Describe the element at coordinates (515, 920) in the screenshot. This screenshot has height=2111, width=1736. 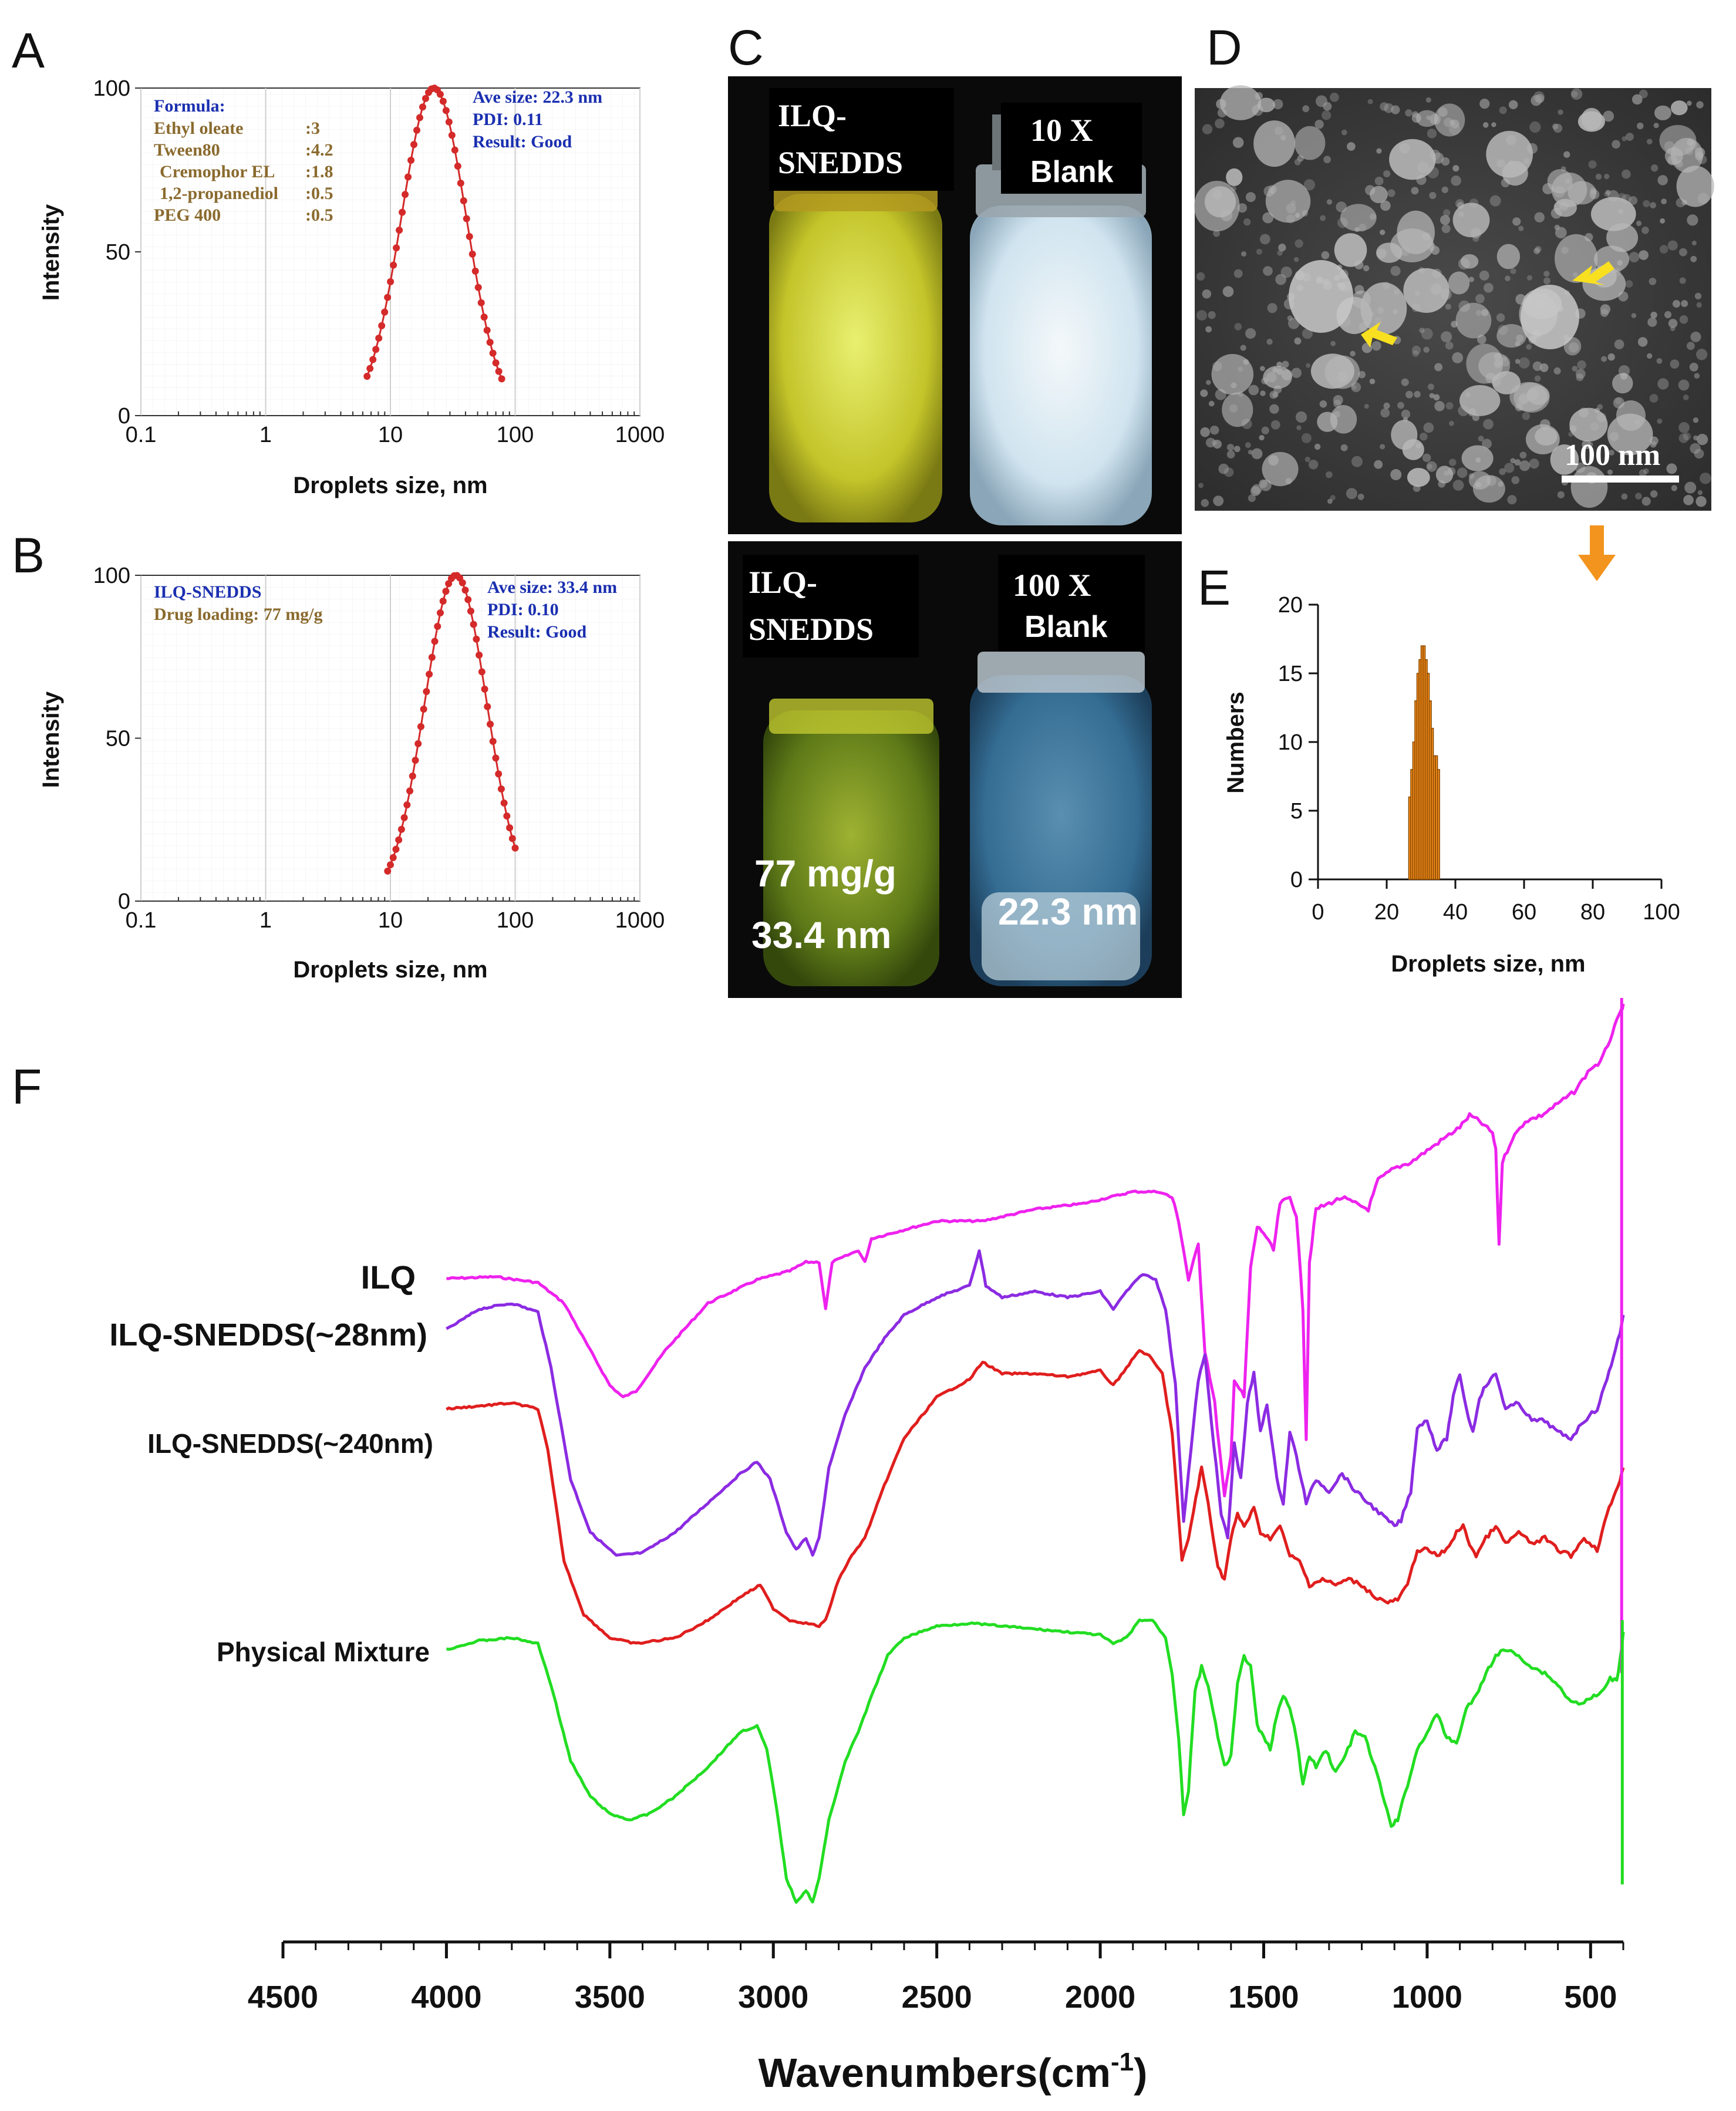
I see `x-tick-label: 100` at that location.